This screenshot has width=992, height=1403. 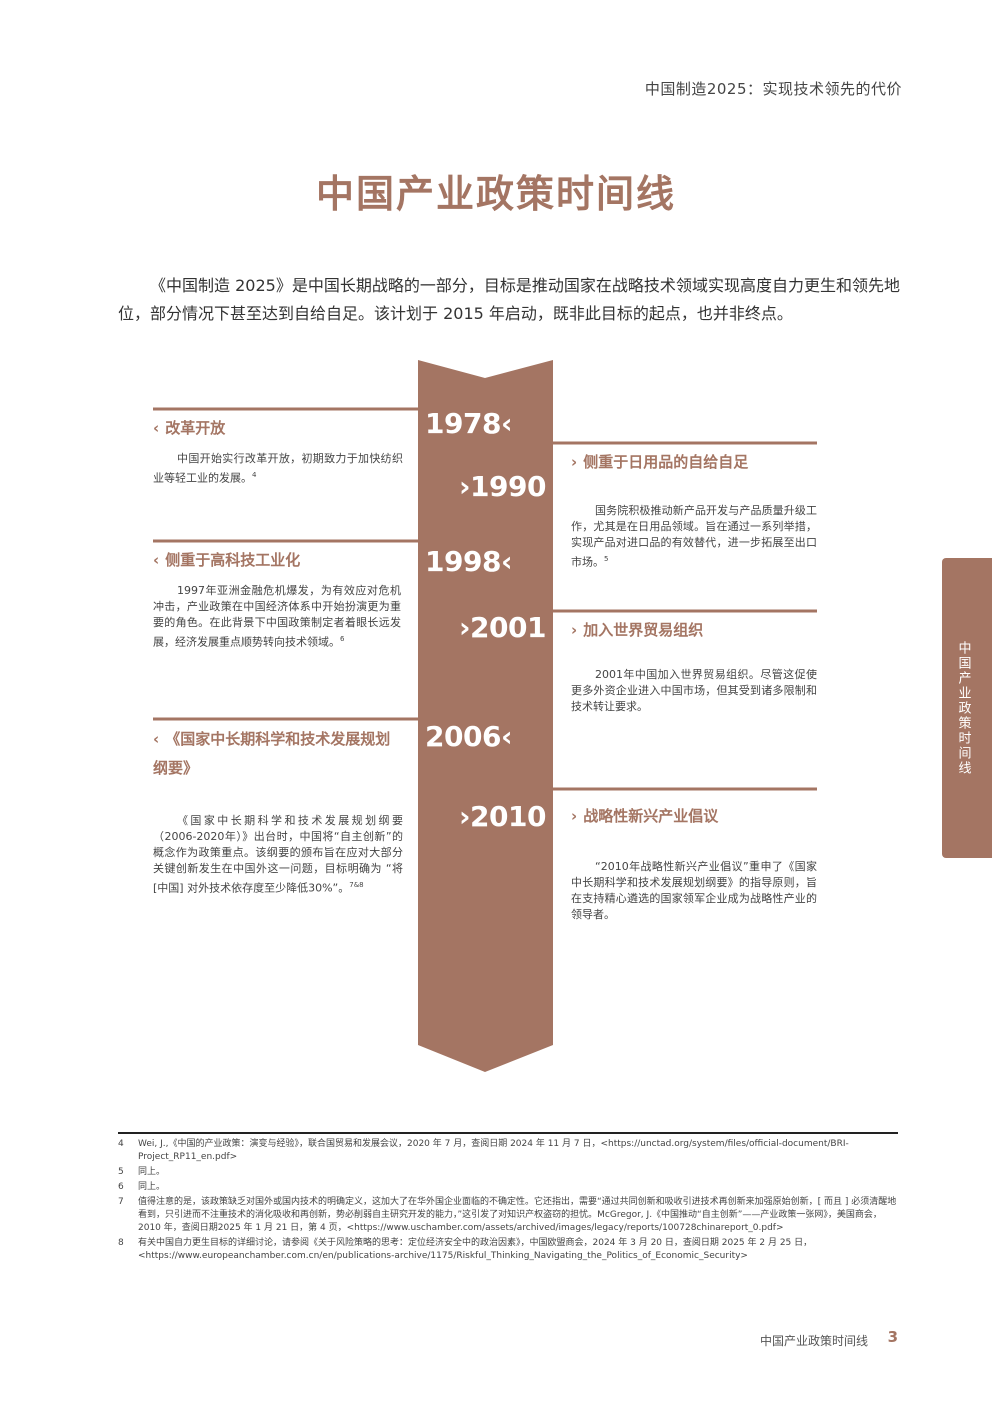 I want to click on event-description: 中国开始实行改革开放，初期致力于加快纺织业等轻工业的发展。4, so click(x=278, y=468).